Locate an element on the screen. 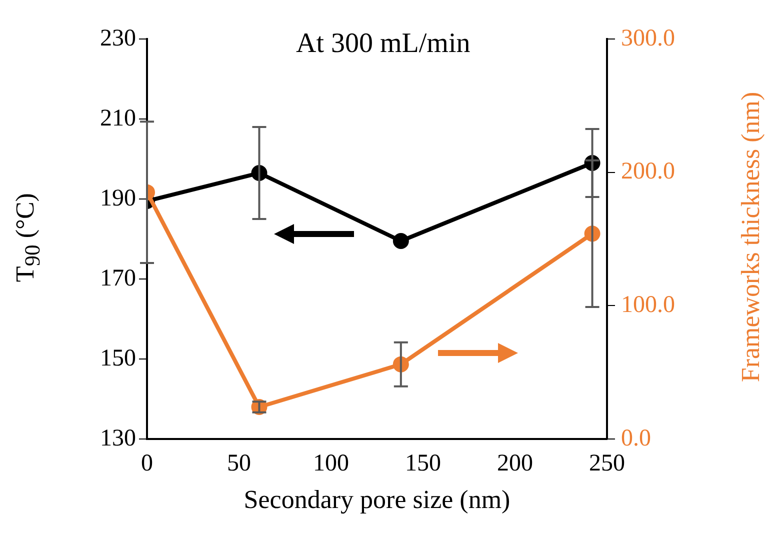 This screenshot has width=775, height=551. y-tick-label: 150 is located at coordinates (118, 358).